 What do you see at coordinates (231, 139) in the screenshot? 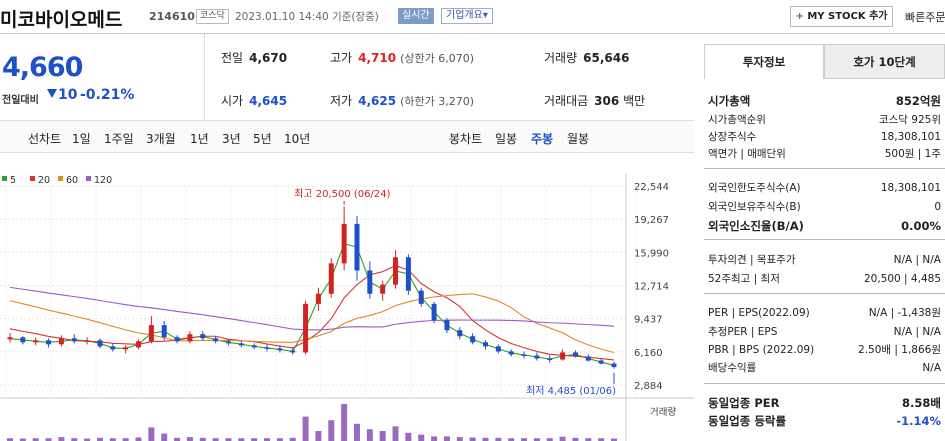
I see `tab-3y: 3년` at bounding box center [231, 139].